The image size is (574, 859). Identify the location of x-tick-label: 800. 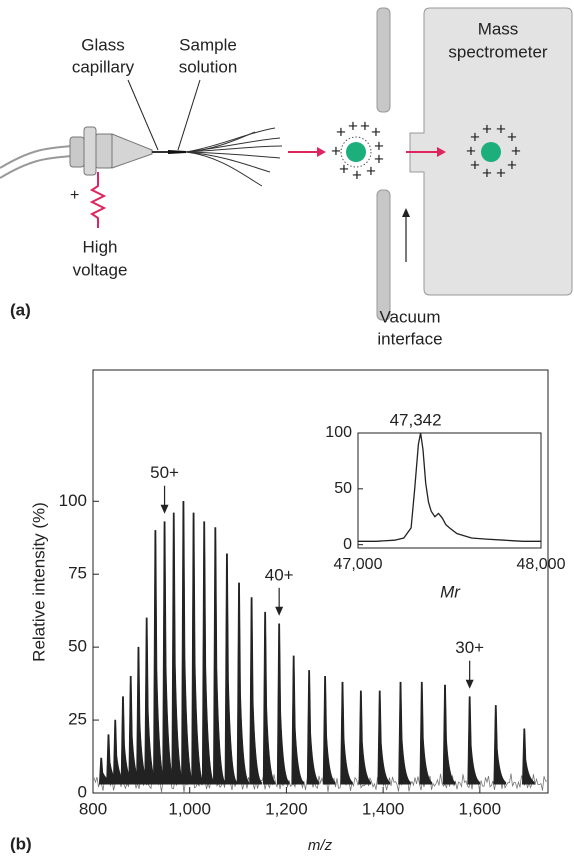
(93, 808).